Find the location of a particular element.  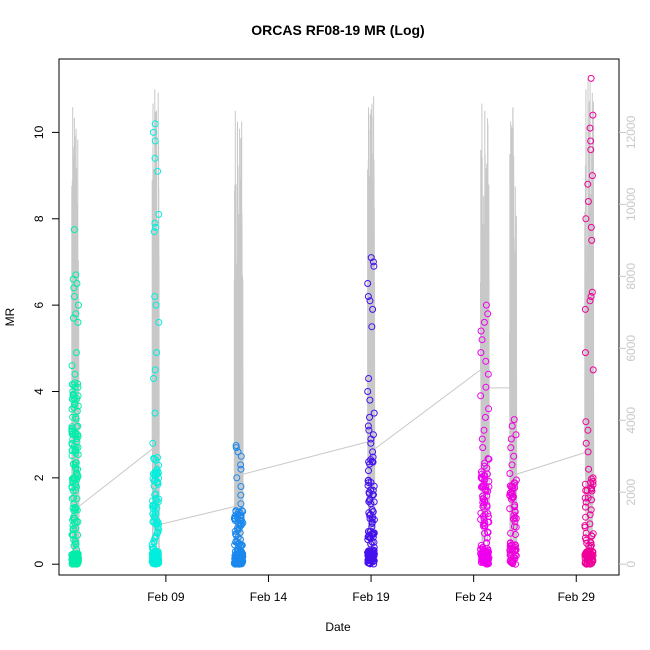

series-ee00ee is located at coordinates (485, 434).